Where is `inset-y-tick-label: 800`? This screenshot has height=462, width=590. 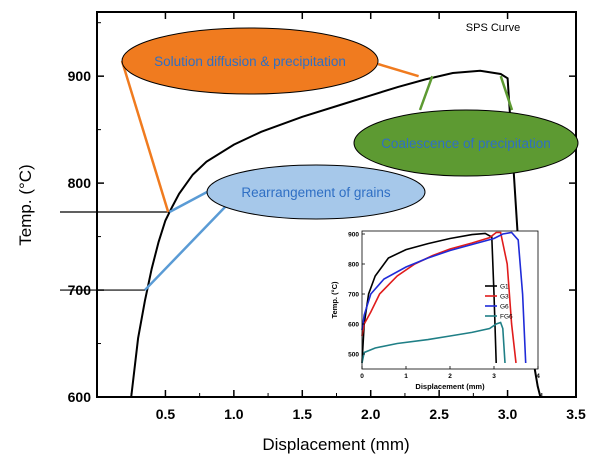
inset-y-tick-label: 800 is located at coordinates (353, 265).